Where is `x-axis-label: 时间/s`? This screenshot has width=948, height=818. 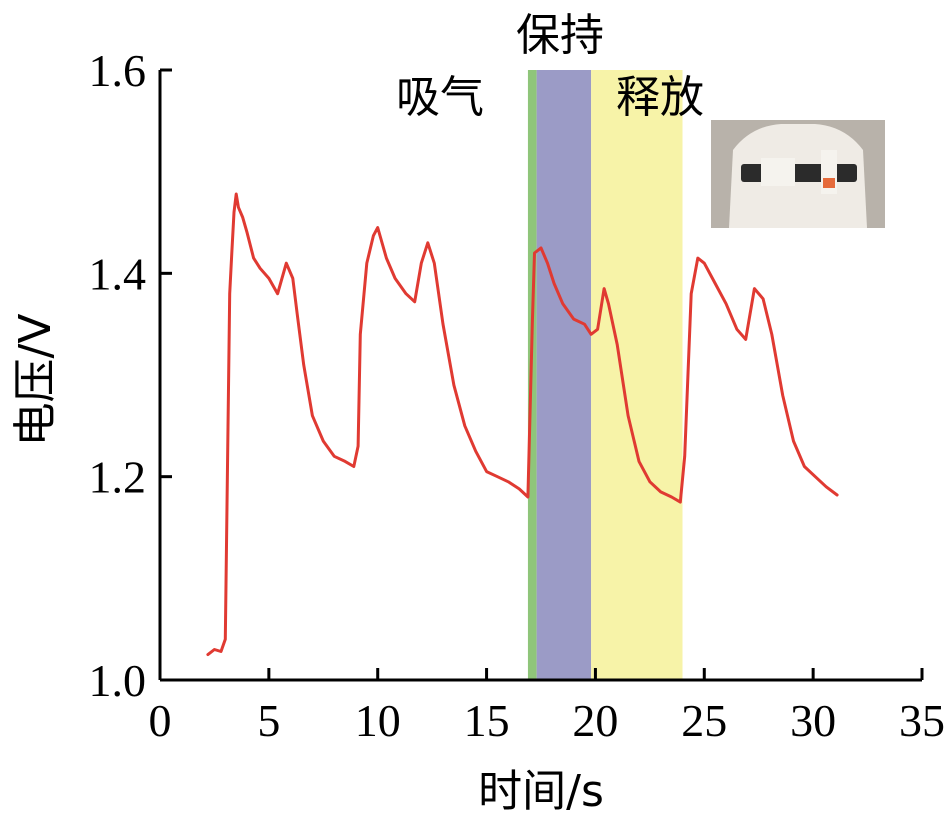
x-axis-label: 时间/s is located at coordinates (541, 791).